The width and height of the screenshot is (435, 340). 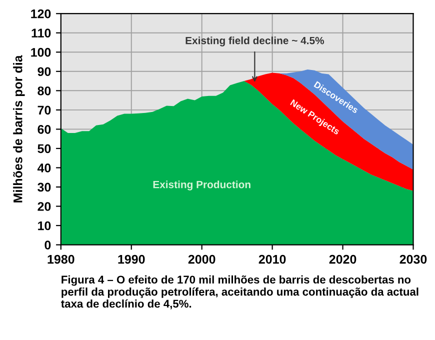 I want to click on x-tick-label: 2030, so click(x=413, y=259).